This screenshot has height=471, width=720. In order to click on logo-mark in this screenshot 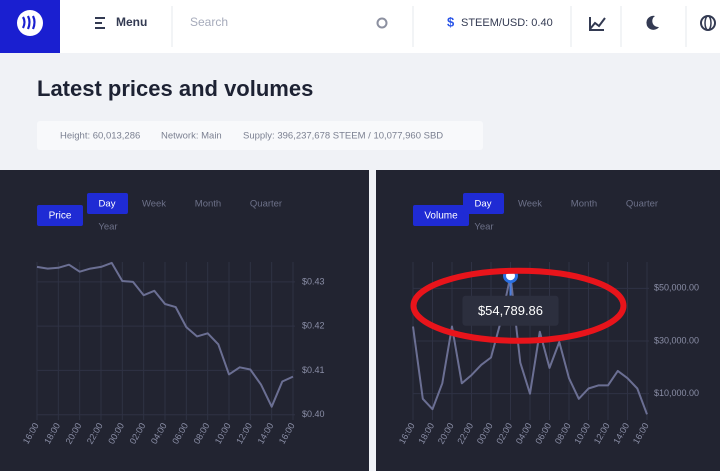, I will do `click(28, 22)`.